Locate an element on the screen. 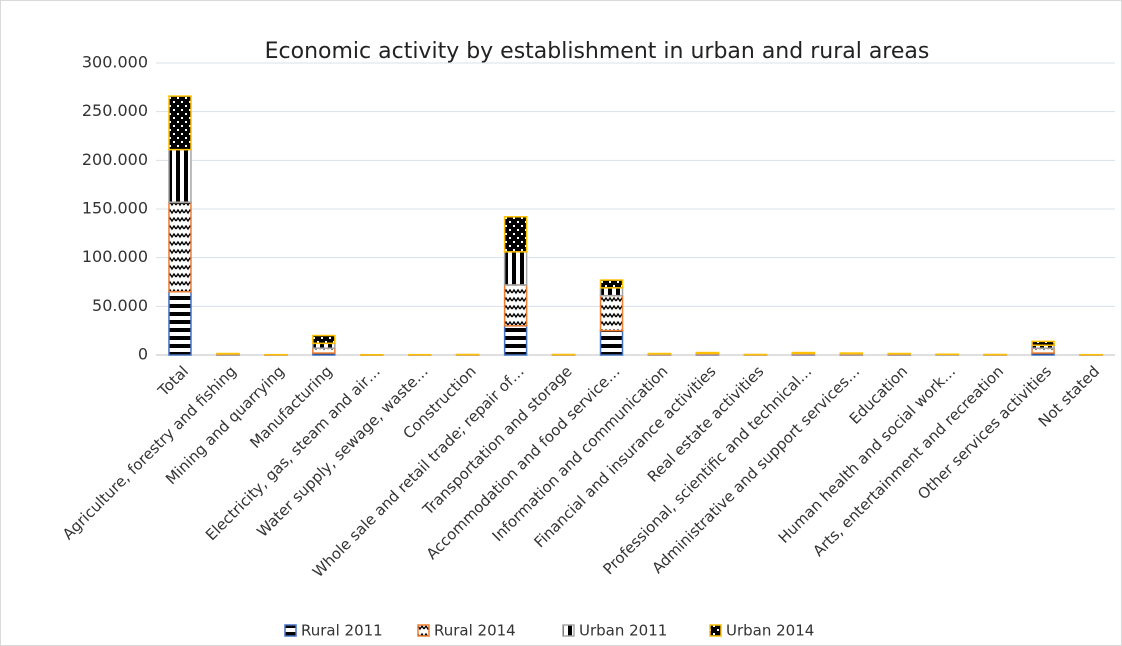  legend-label: Urban 2011 is located at coordinates (623, 631).